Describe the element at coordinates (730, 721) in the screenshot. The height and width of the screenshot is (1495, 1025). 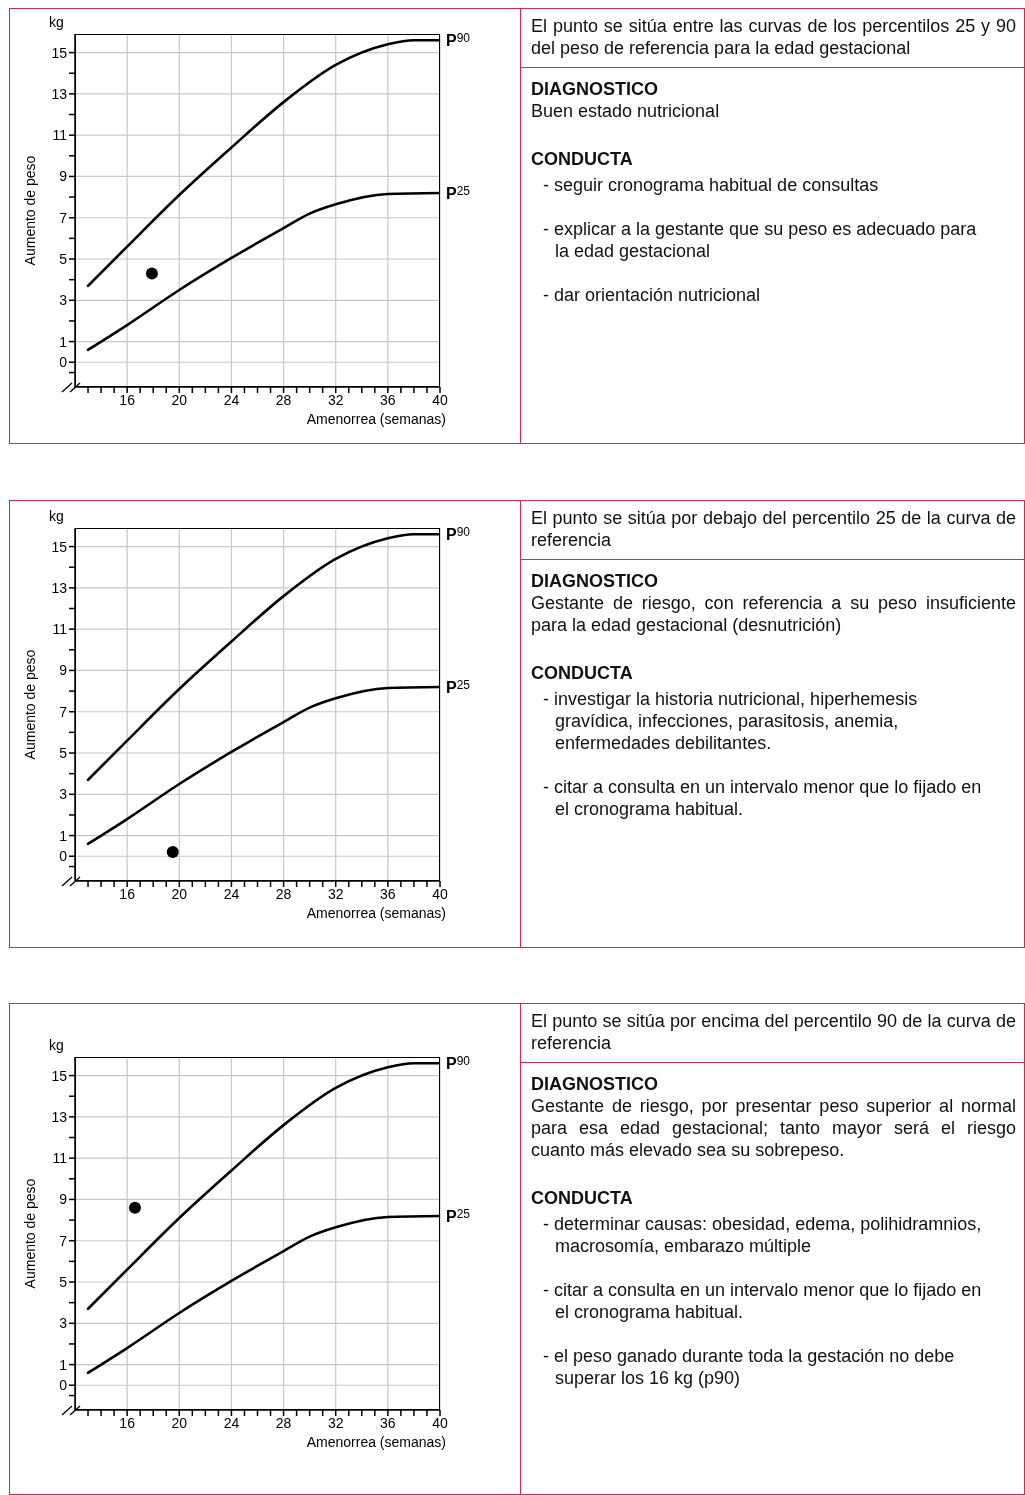
I see `text: - investigar la historia nutricional, hiperhemesis gravídica, infecciones, parasitosis, anemia, enfermedades debilitantes.` at that location.